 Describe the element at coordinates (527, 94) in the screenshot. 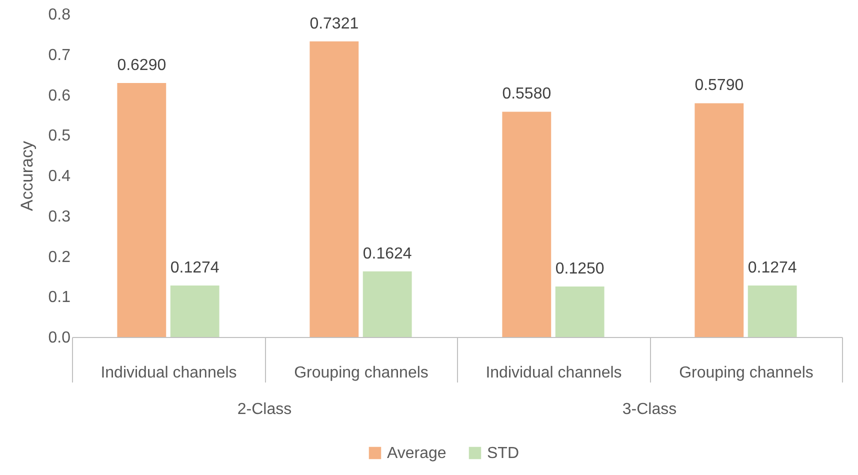

I see `data-label: 0.5580` at that location.